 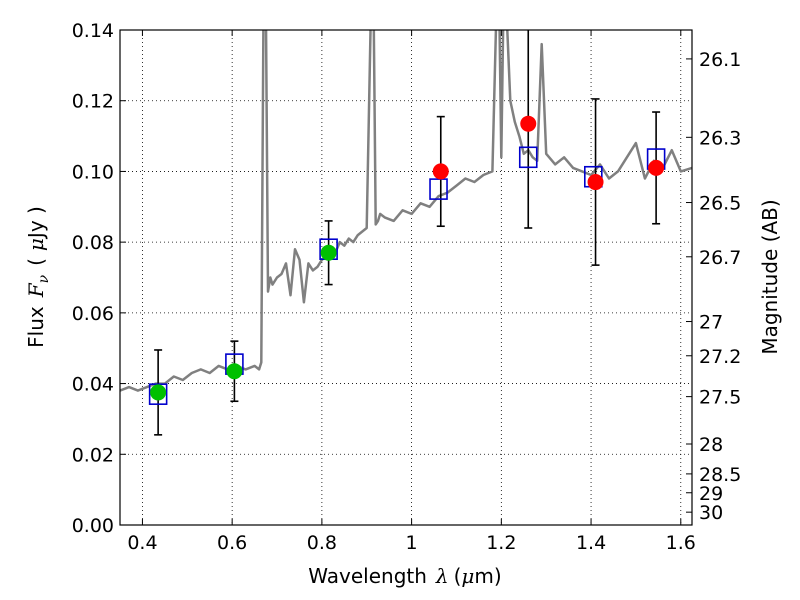 What do you see at coordinates (93, 31) in the screenshot?
I see `y-tick-label: 0.14` at bounding box center [93, 31].